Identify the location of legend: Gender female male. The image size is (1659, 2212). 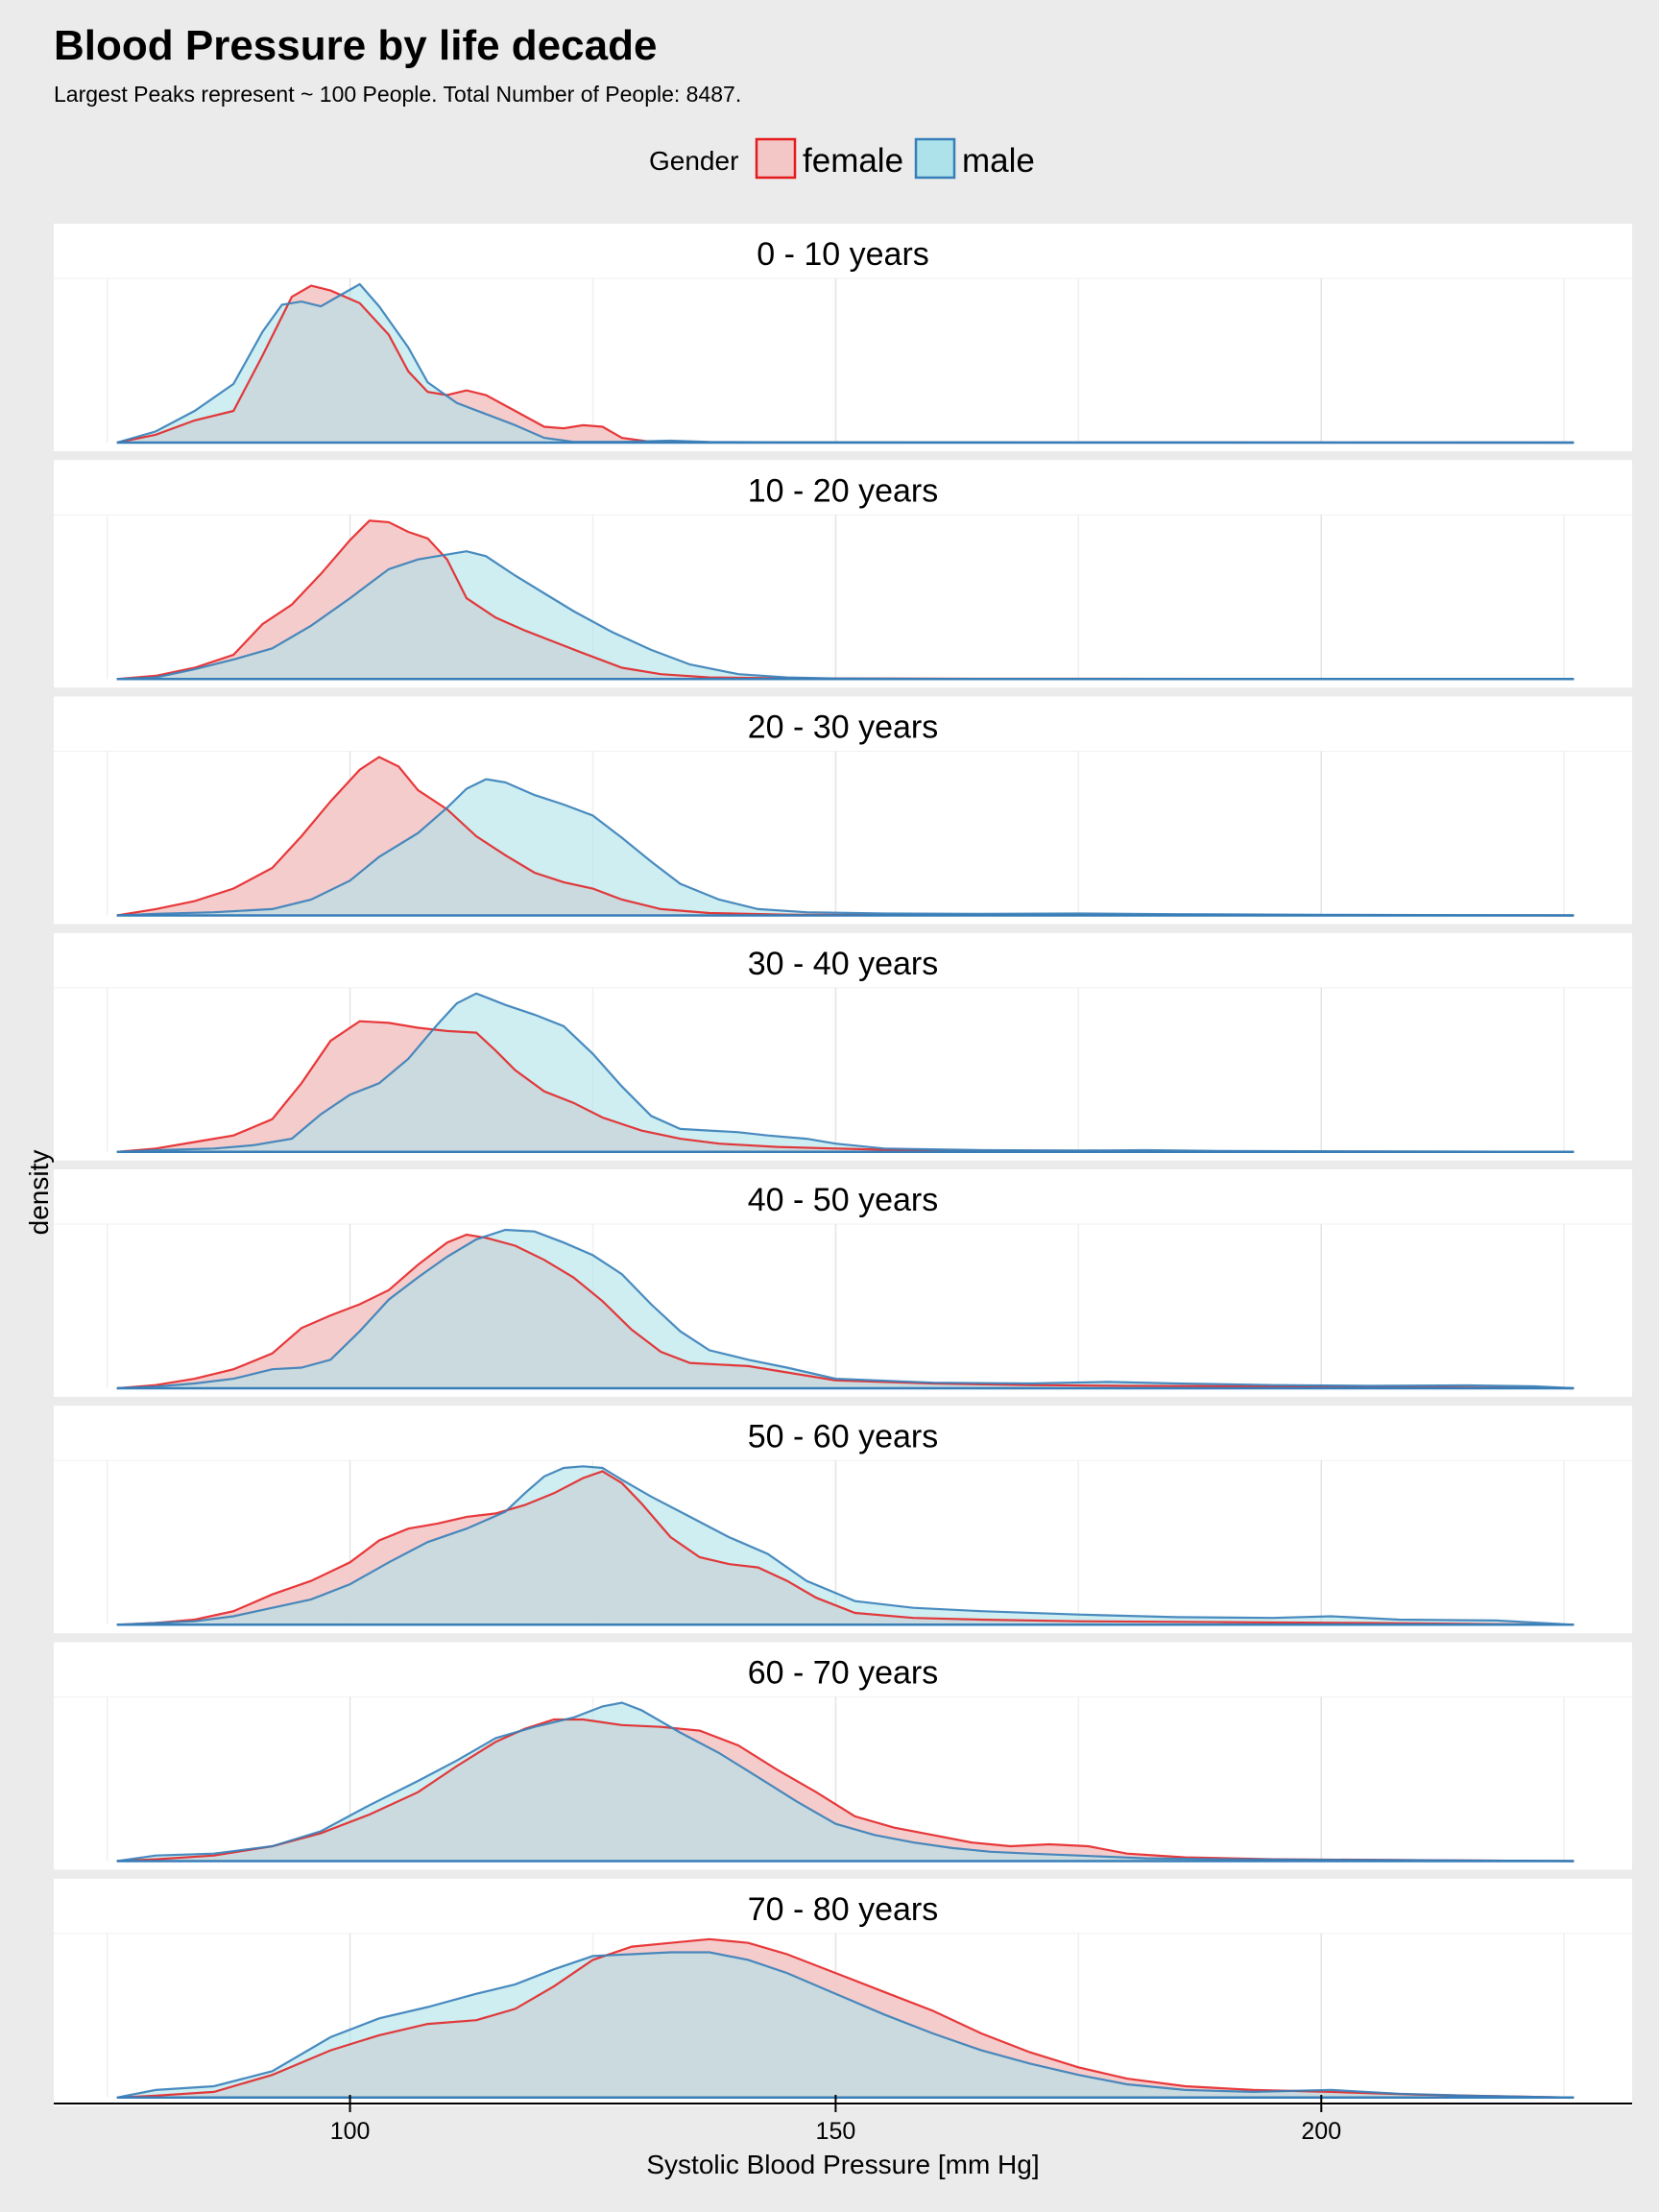
(842, 158).